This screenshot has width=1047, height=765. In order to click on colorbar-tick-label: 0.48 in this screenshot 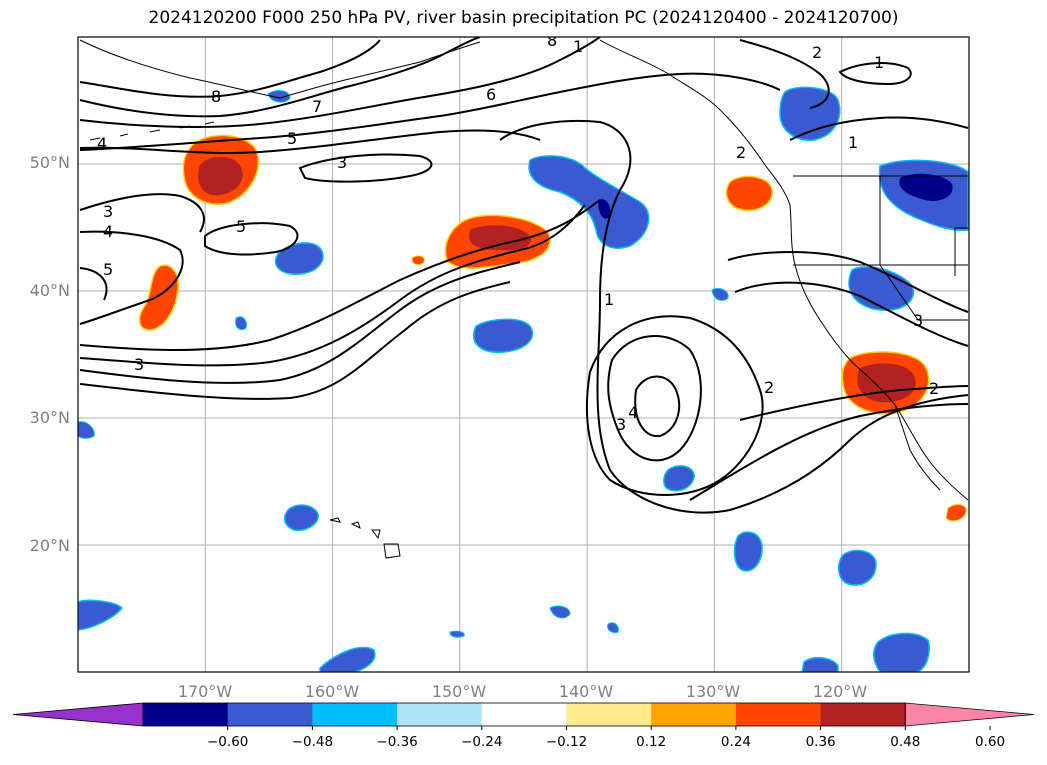, I will do `click(905, 742)`.